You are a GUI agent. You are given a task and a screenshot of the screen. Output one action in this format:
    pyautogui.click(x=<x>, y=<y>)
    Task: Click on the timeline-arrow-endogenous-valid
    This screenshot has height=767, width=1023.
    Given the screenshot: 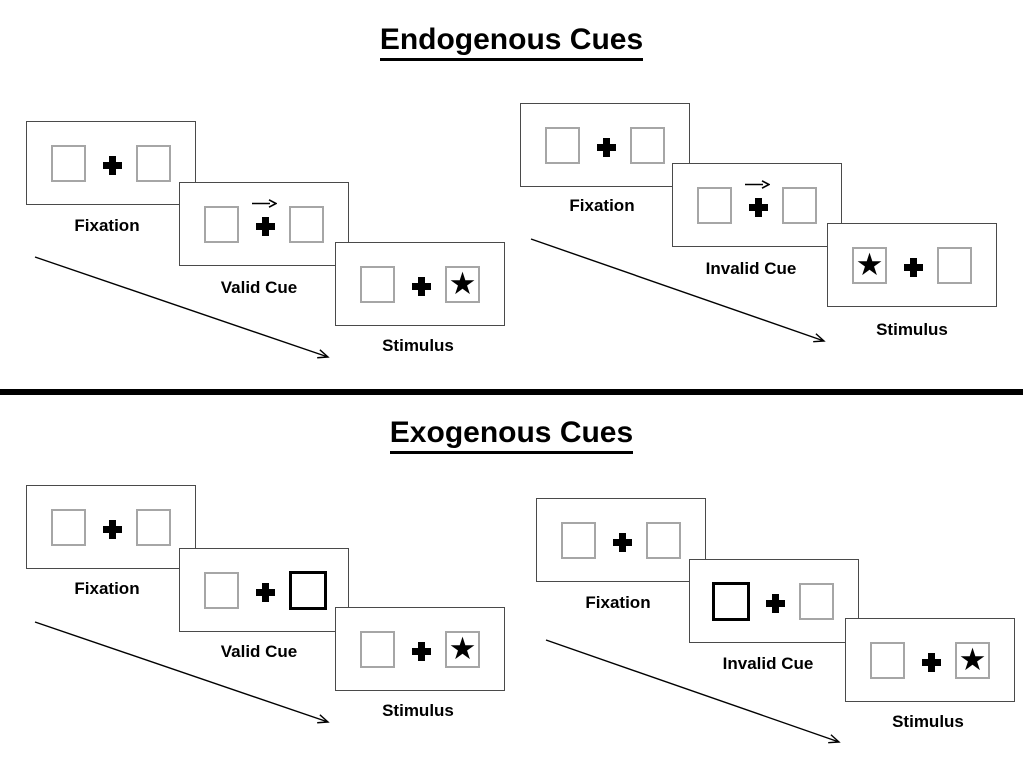 What is the action you would take?
    pyautogui.click(x=182, y=307)
    